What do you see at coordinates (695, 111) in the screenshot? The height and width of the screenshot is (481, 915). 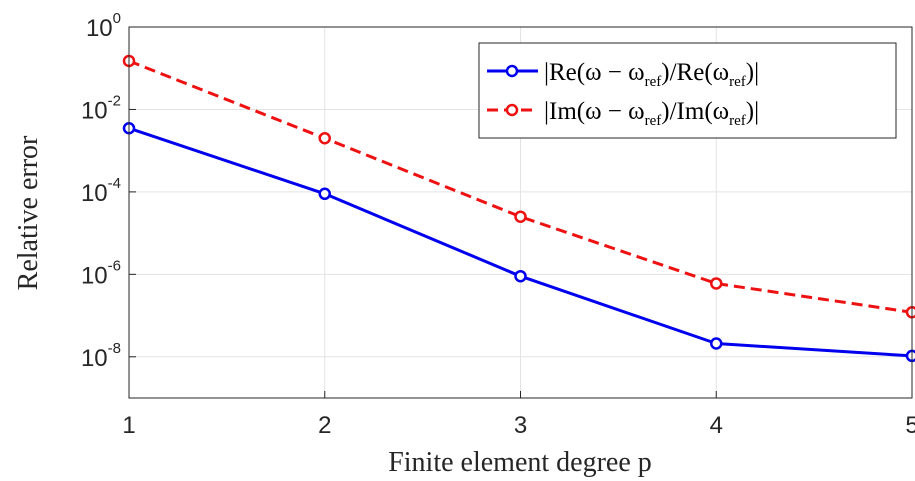 I see `legend-label-im-mid: )/Im(ω` at bounding box center [695, 111].